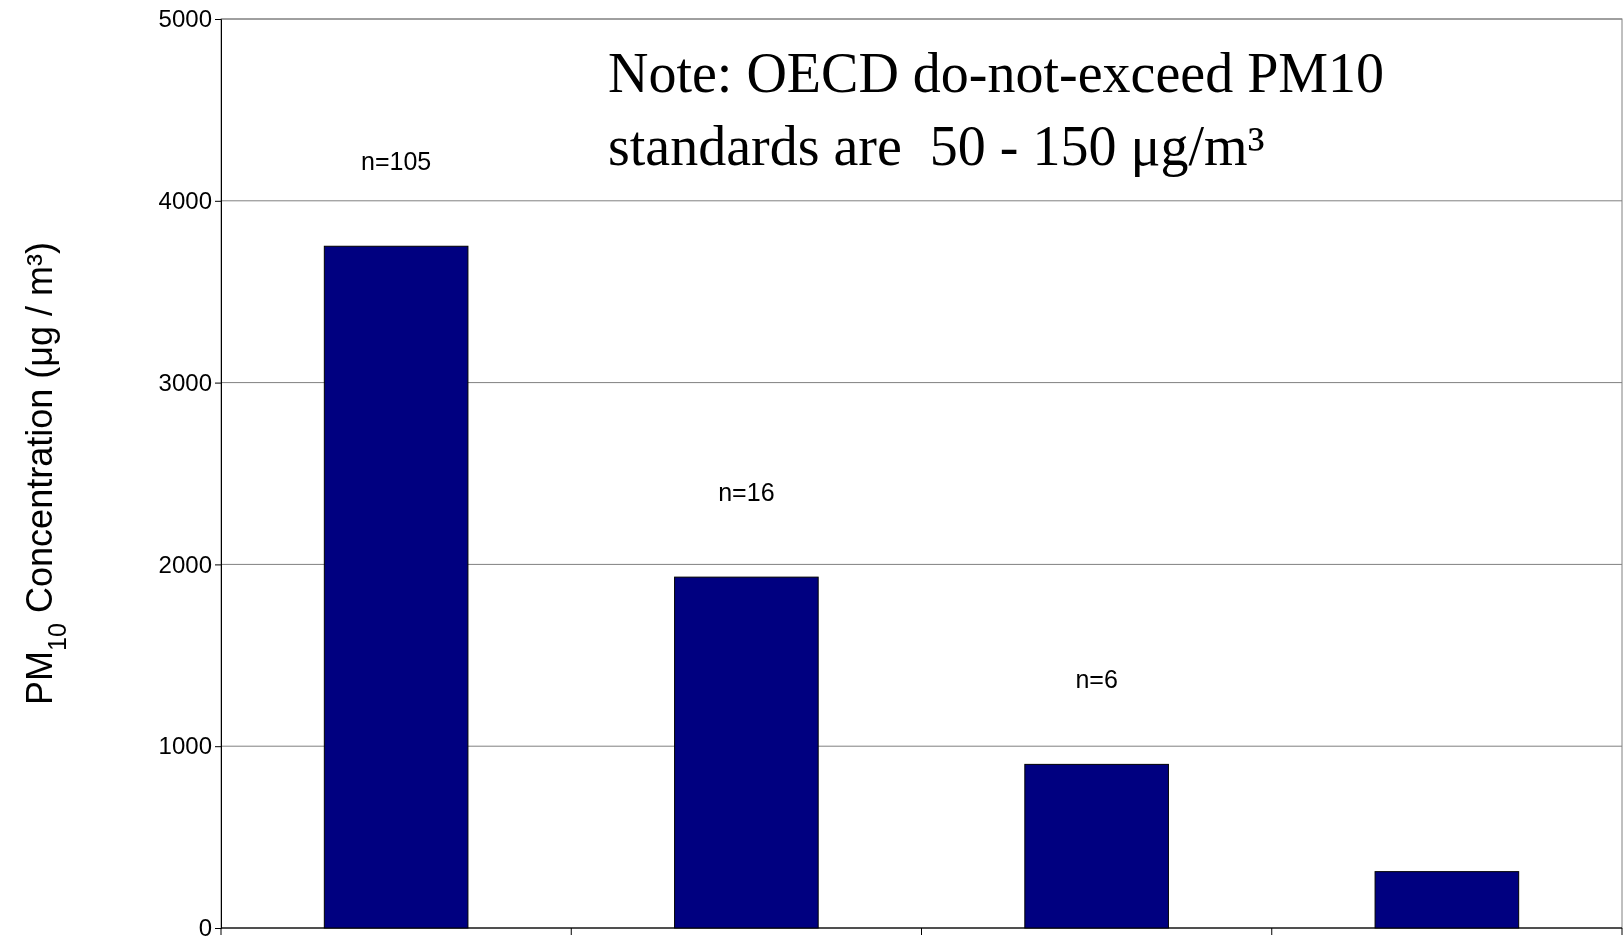 This screenshot has width=1624, height=944. Describe the element at coordinates (205, 928) in the screenshot. I see `y-tick-label: 0` at that location.